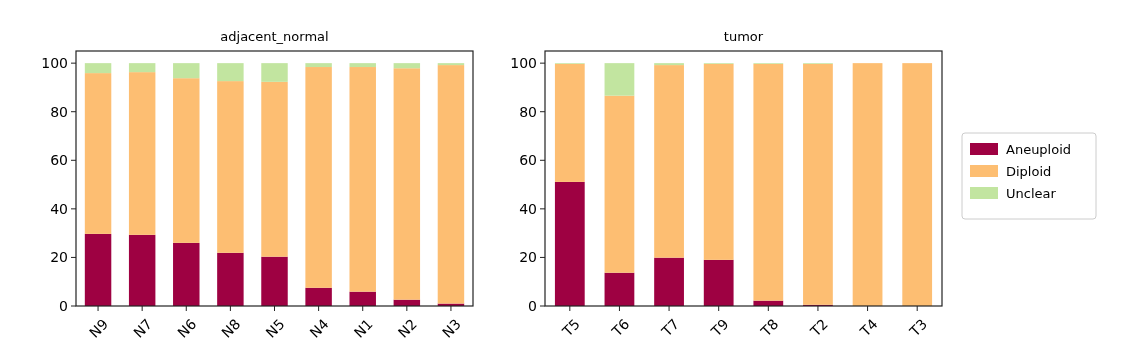  Describe the element at coordinates (407, 328) in the screenshot. I see `x-tick-label: N2` at that location.